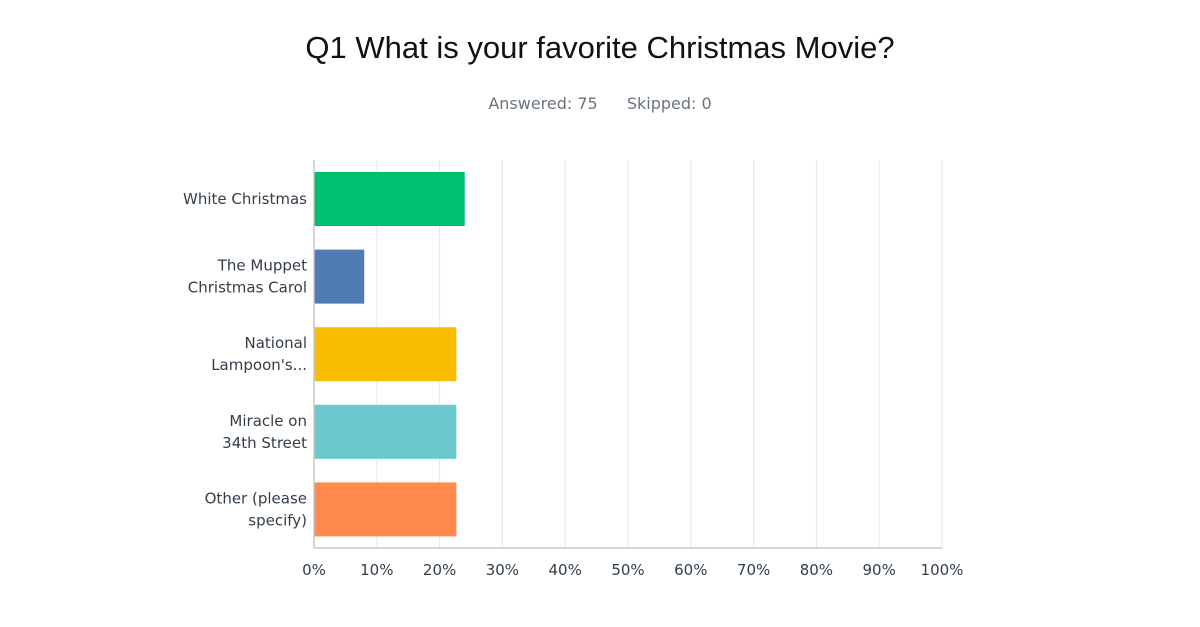 The height and width of the screenshot is (627, 1200). I want to click on category-label: Other (please, so click(256, 498).